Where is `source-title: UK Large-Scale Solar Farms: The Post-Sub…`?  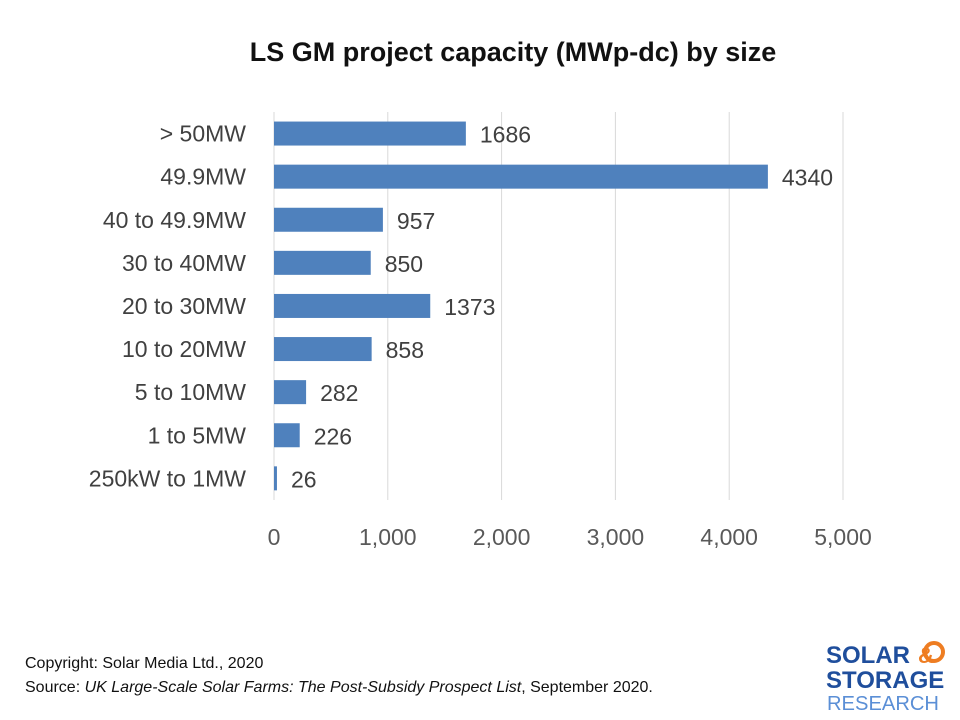 source-title: UK Large-Scale Solar Farms: The Post-Sub… is located at coordinates (303, 687).